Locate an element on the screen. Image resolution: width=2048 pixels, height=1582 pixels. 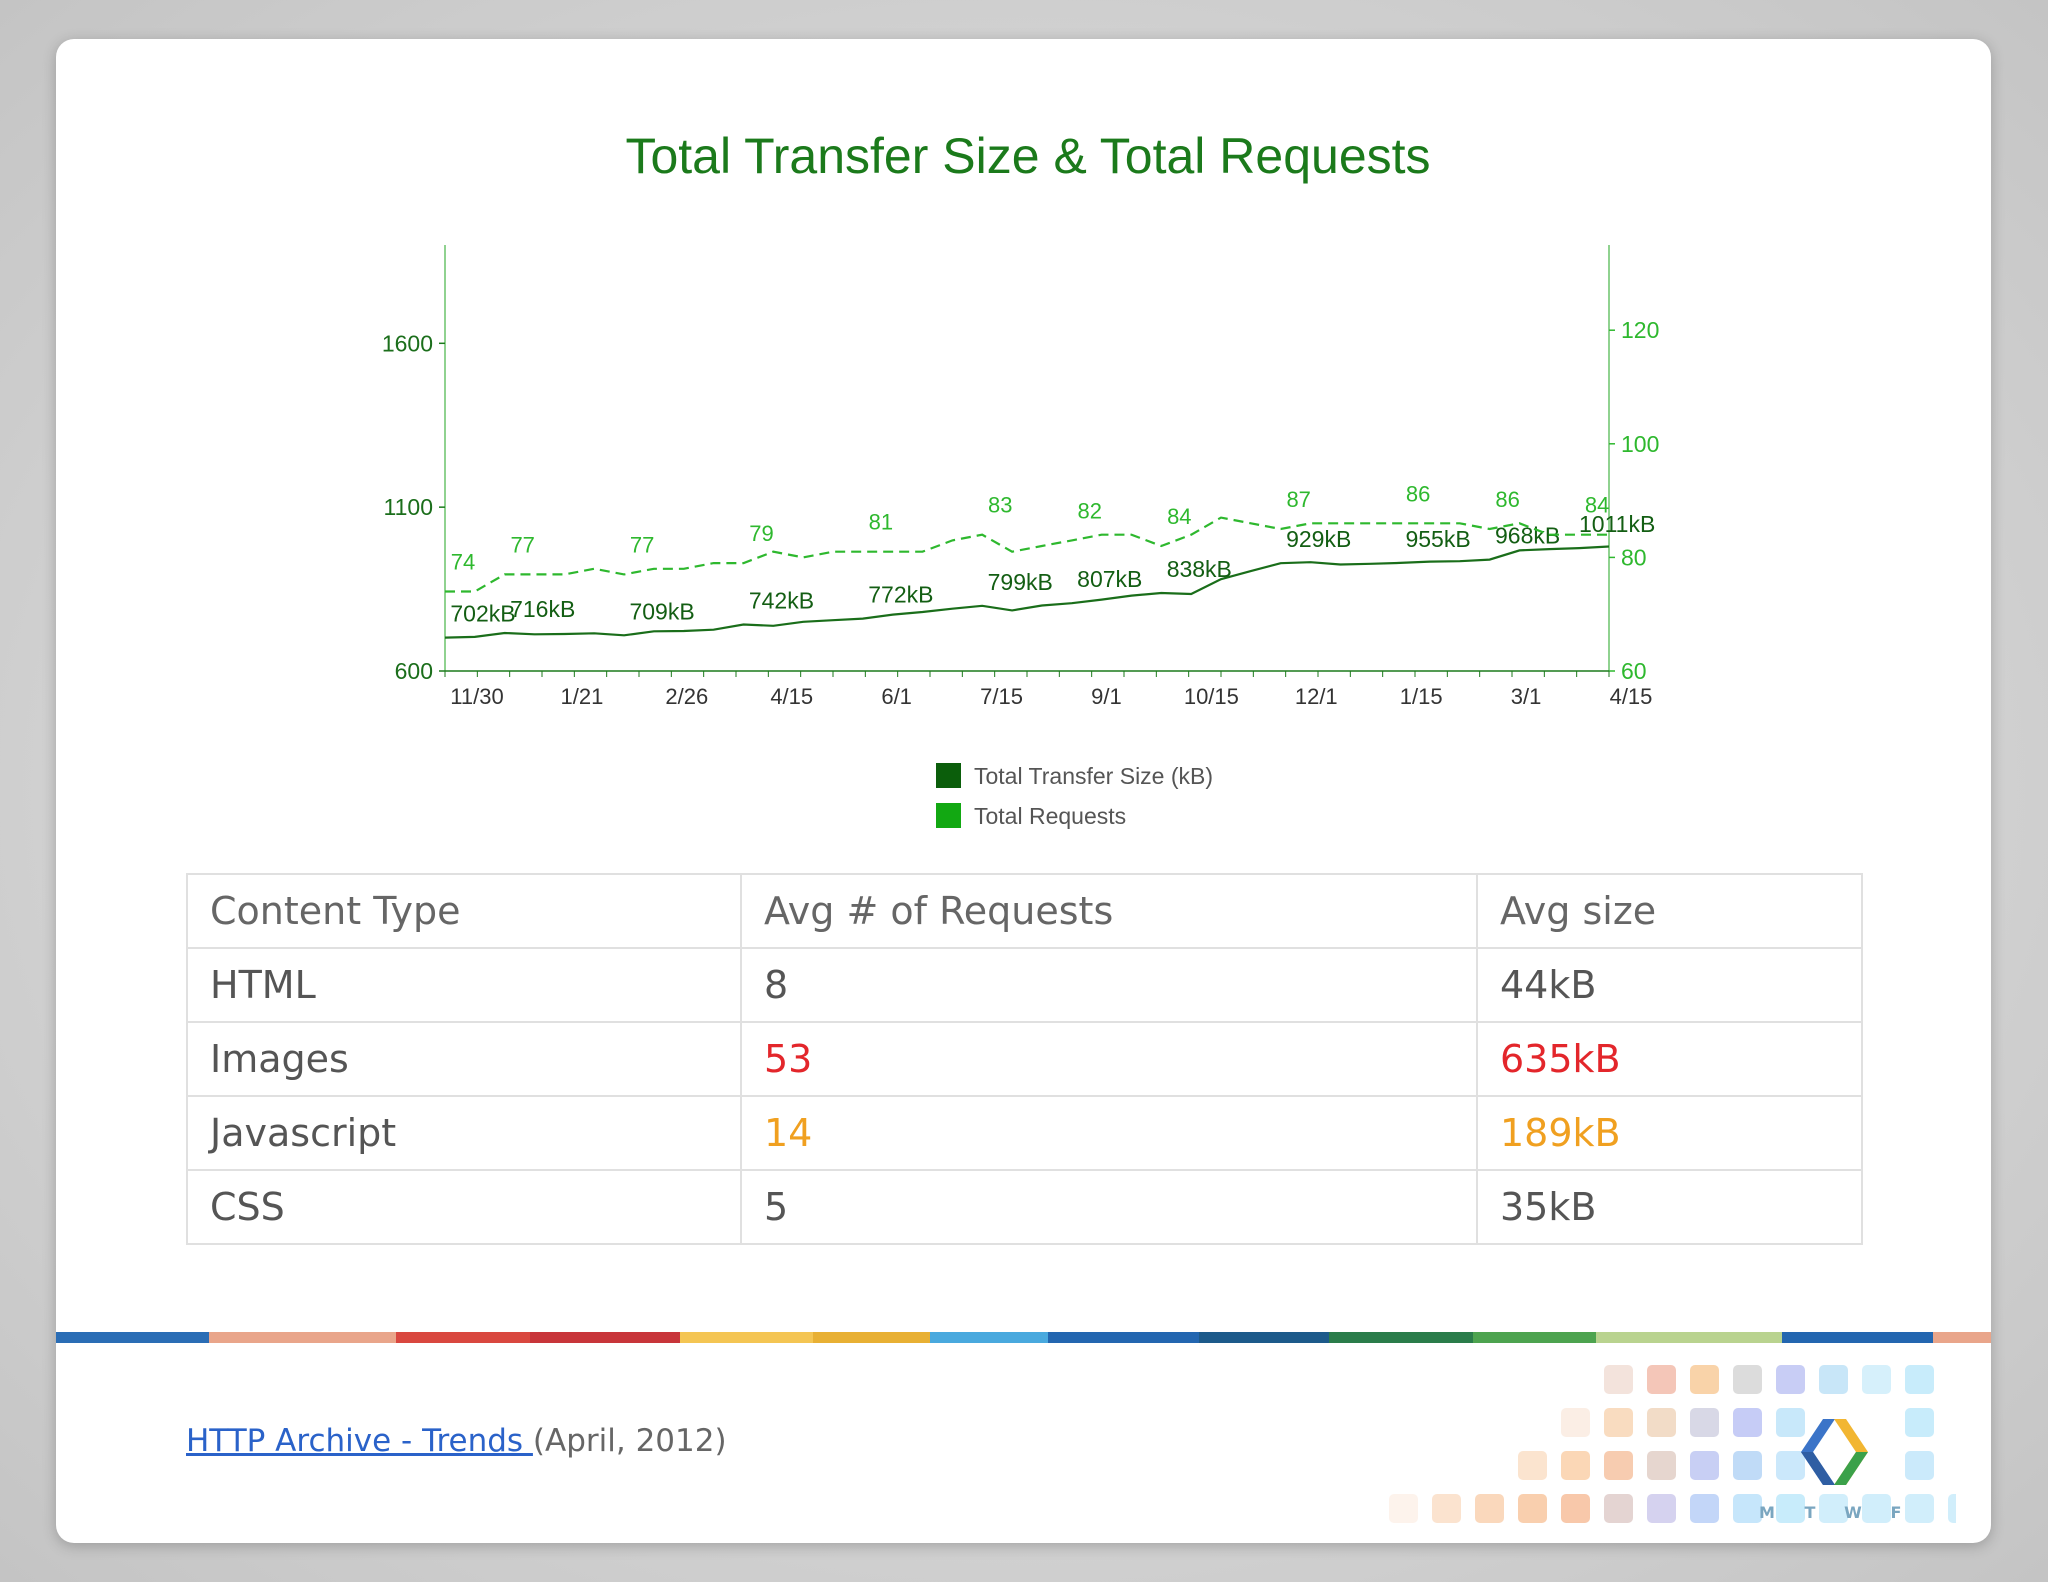
transfer-size-data-label: 772kB is located at coordinates (900, 595).